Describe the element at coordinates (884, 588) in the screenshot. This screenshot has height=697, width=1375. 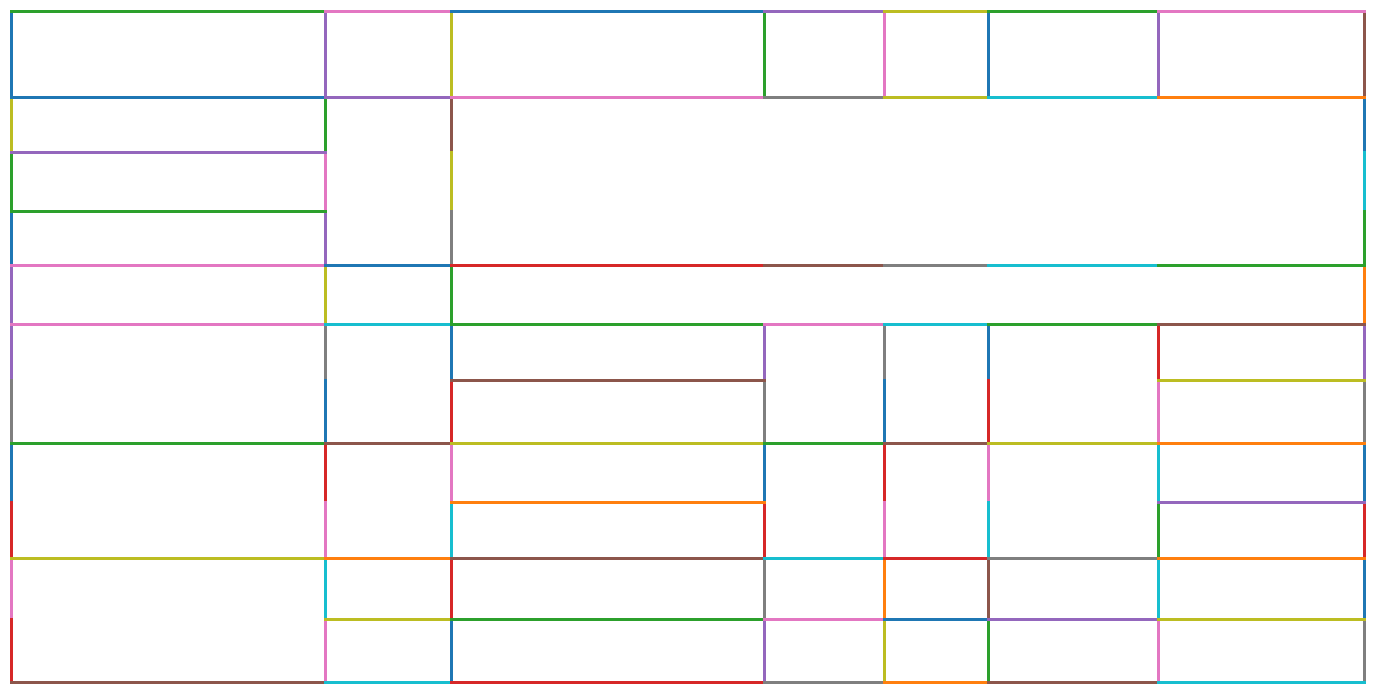
I see `v-line-segment-x884-y558` at that location.